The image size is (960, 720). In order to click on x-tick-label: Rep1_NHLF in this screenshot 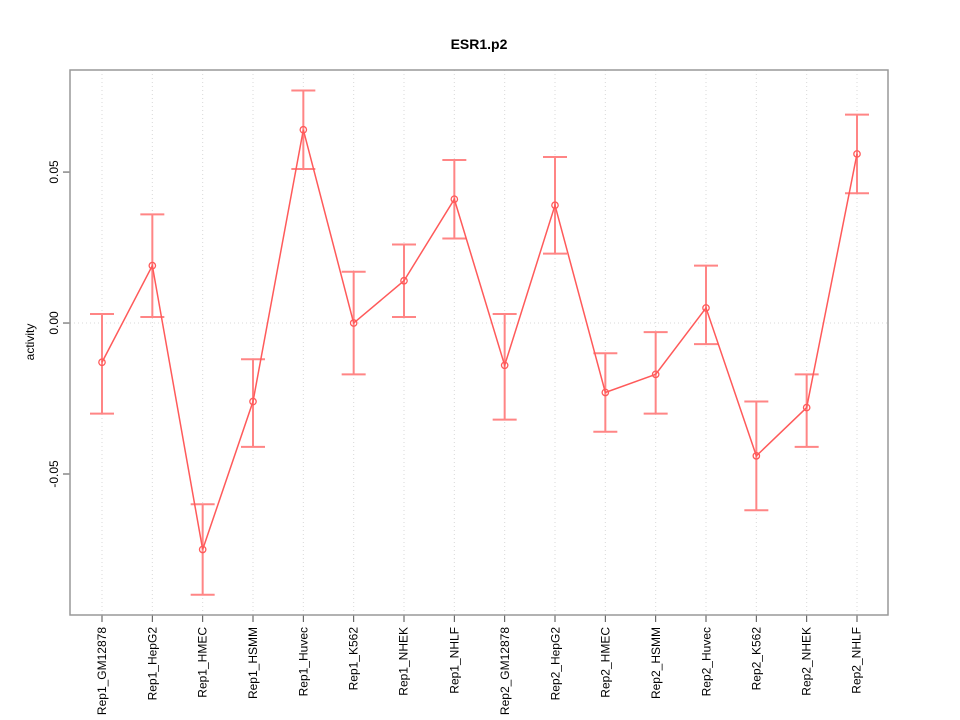, I will do `click(454, 660)`.